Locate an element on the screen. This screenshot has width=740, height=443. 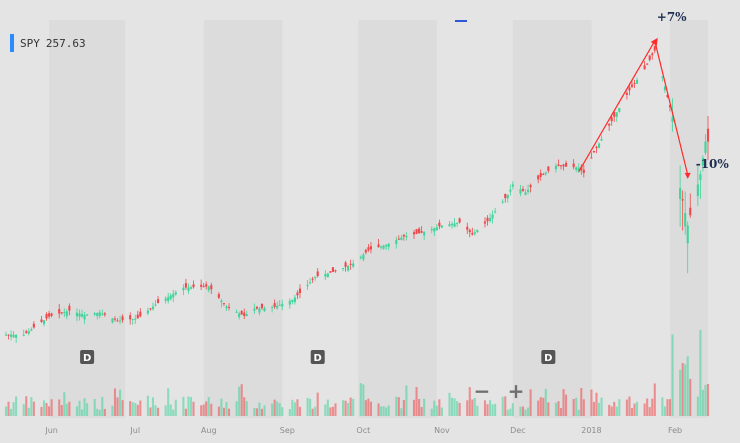
ticker-symbol: SPY is located at coordinates (30, 43).